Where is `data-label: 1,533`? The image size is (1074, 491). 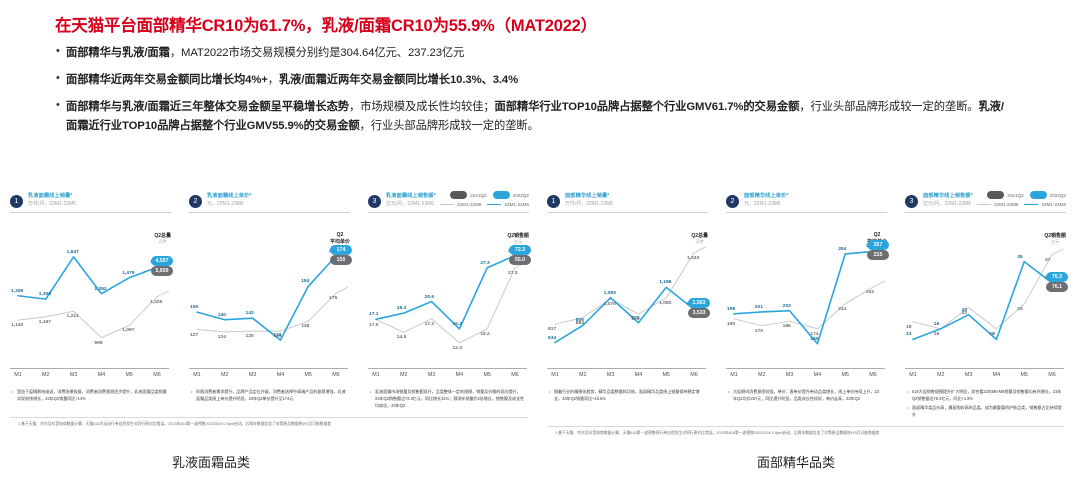 data-label: 1,533 is located at coordinates (693, 258).